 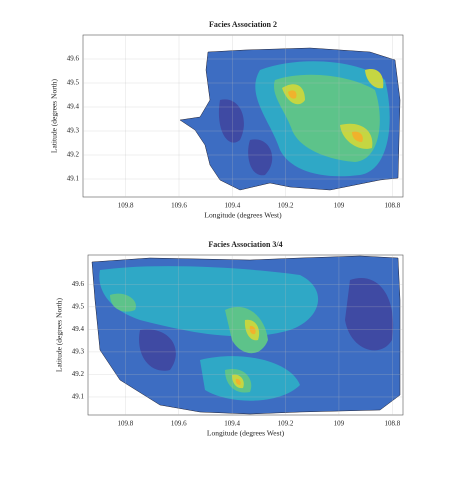 I want to click on chart-title: Facies Association 3/4, so click(x=245, y=244).